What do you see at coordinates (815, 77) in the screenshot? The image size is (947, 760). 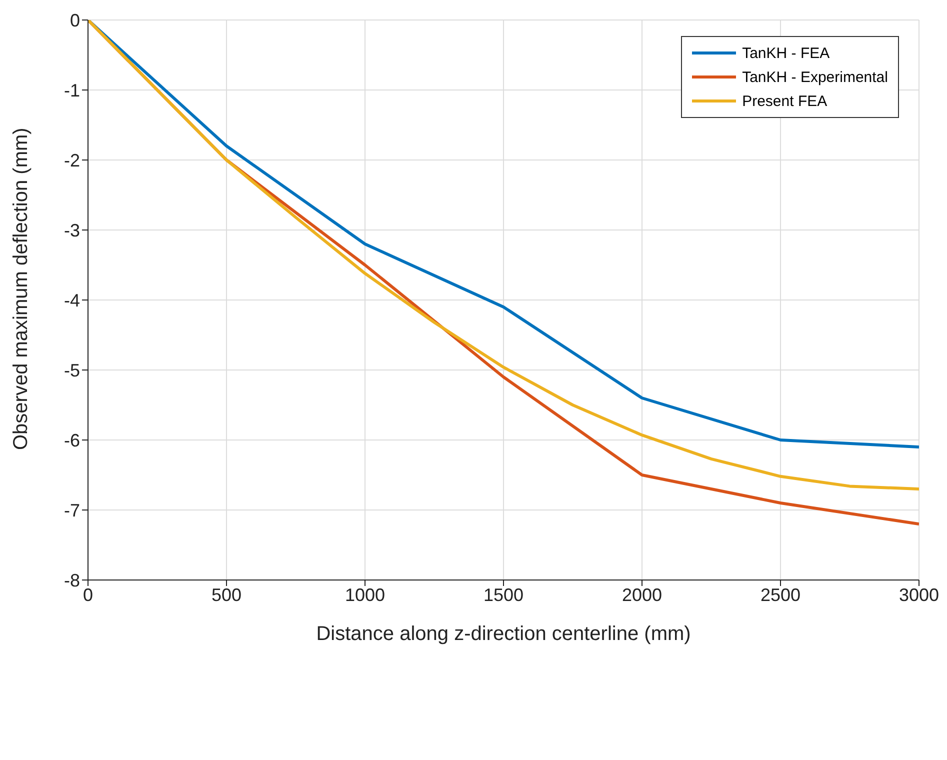 I see `legend-label: TanKH - Experimental` at bounding box center [815, 77].